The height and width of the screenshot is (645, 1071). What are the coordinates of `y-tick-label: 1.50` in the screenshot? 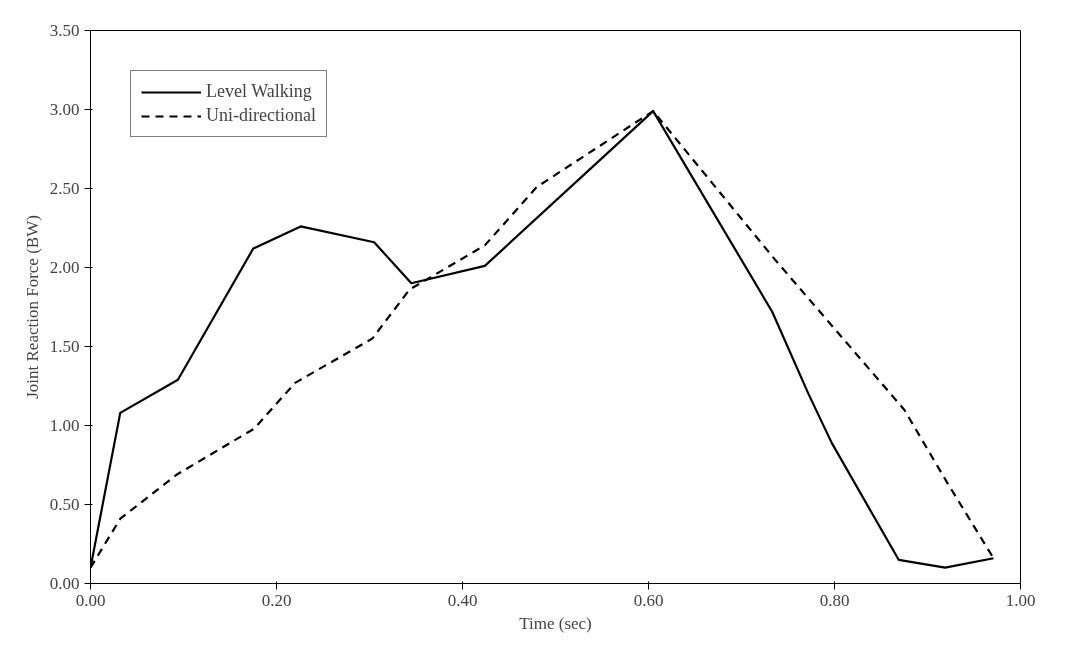 It's located at (64, 346).